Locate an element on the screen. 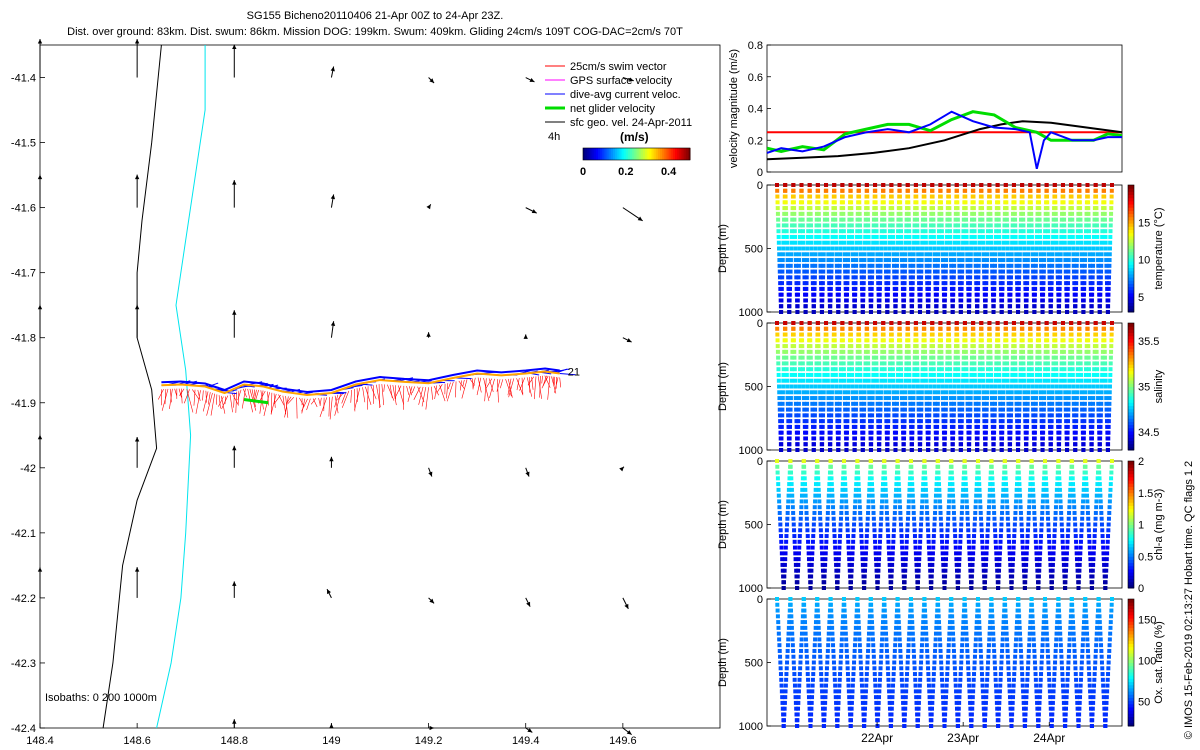 The image size is (1200, 750). legend-note: 4h is located at coordinates (554, 137).